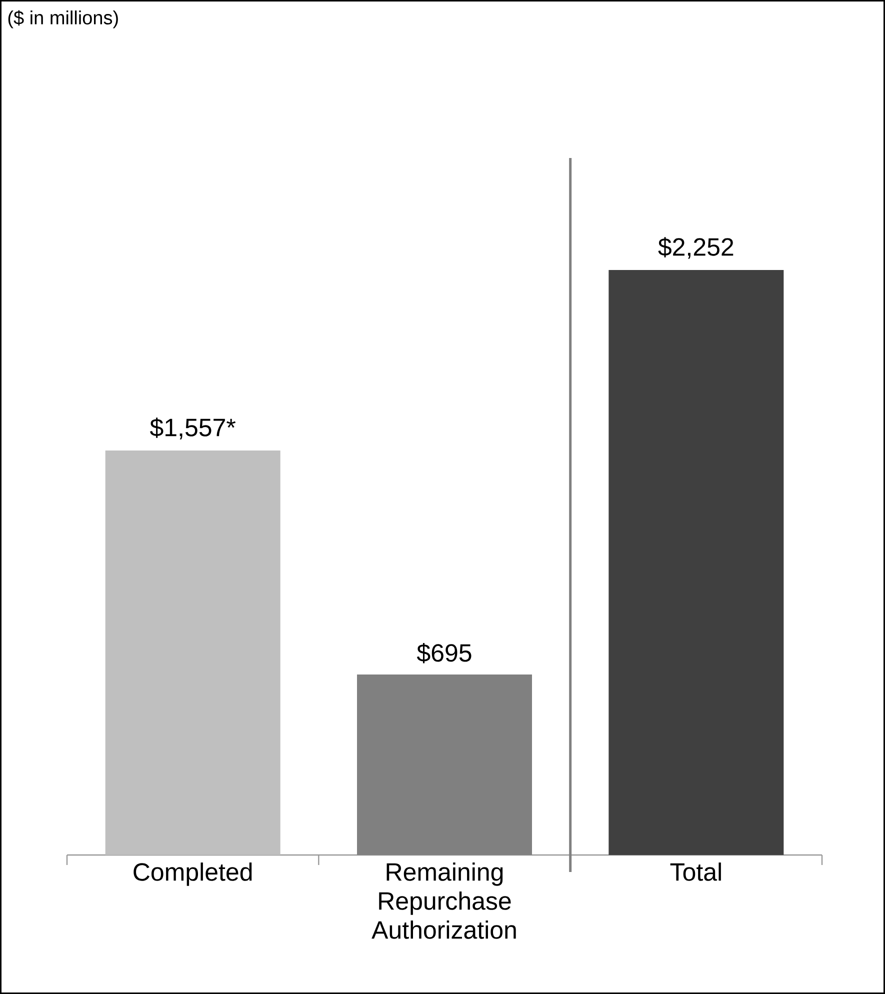 Image resolution: width=885 pixels, height=994 pixels. What do you see at coordinates (444, 653) in the screenshot?
I see `data-label: $695` at bounding box center [444, 653].